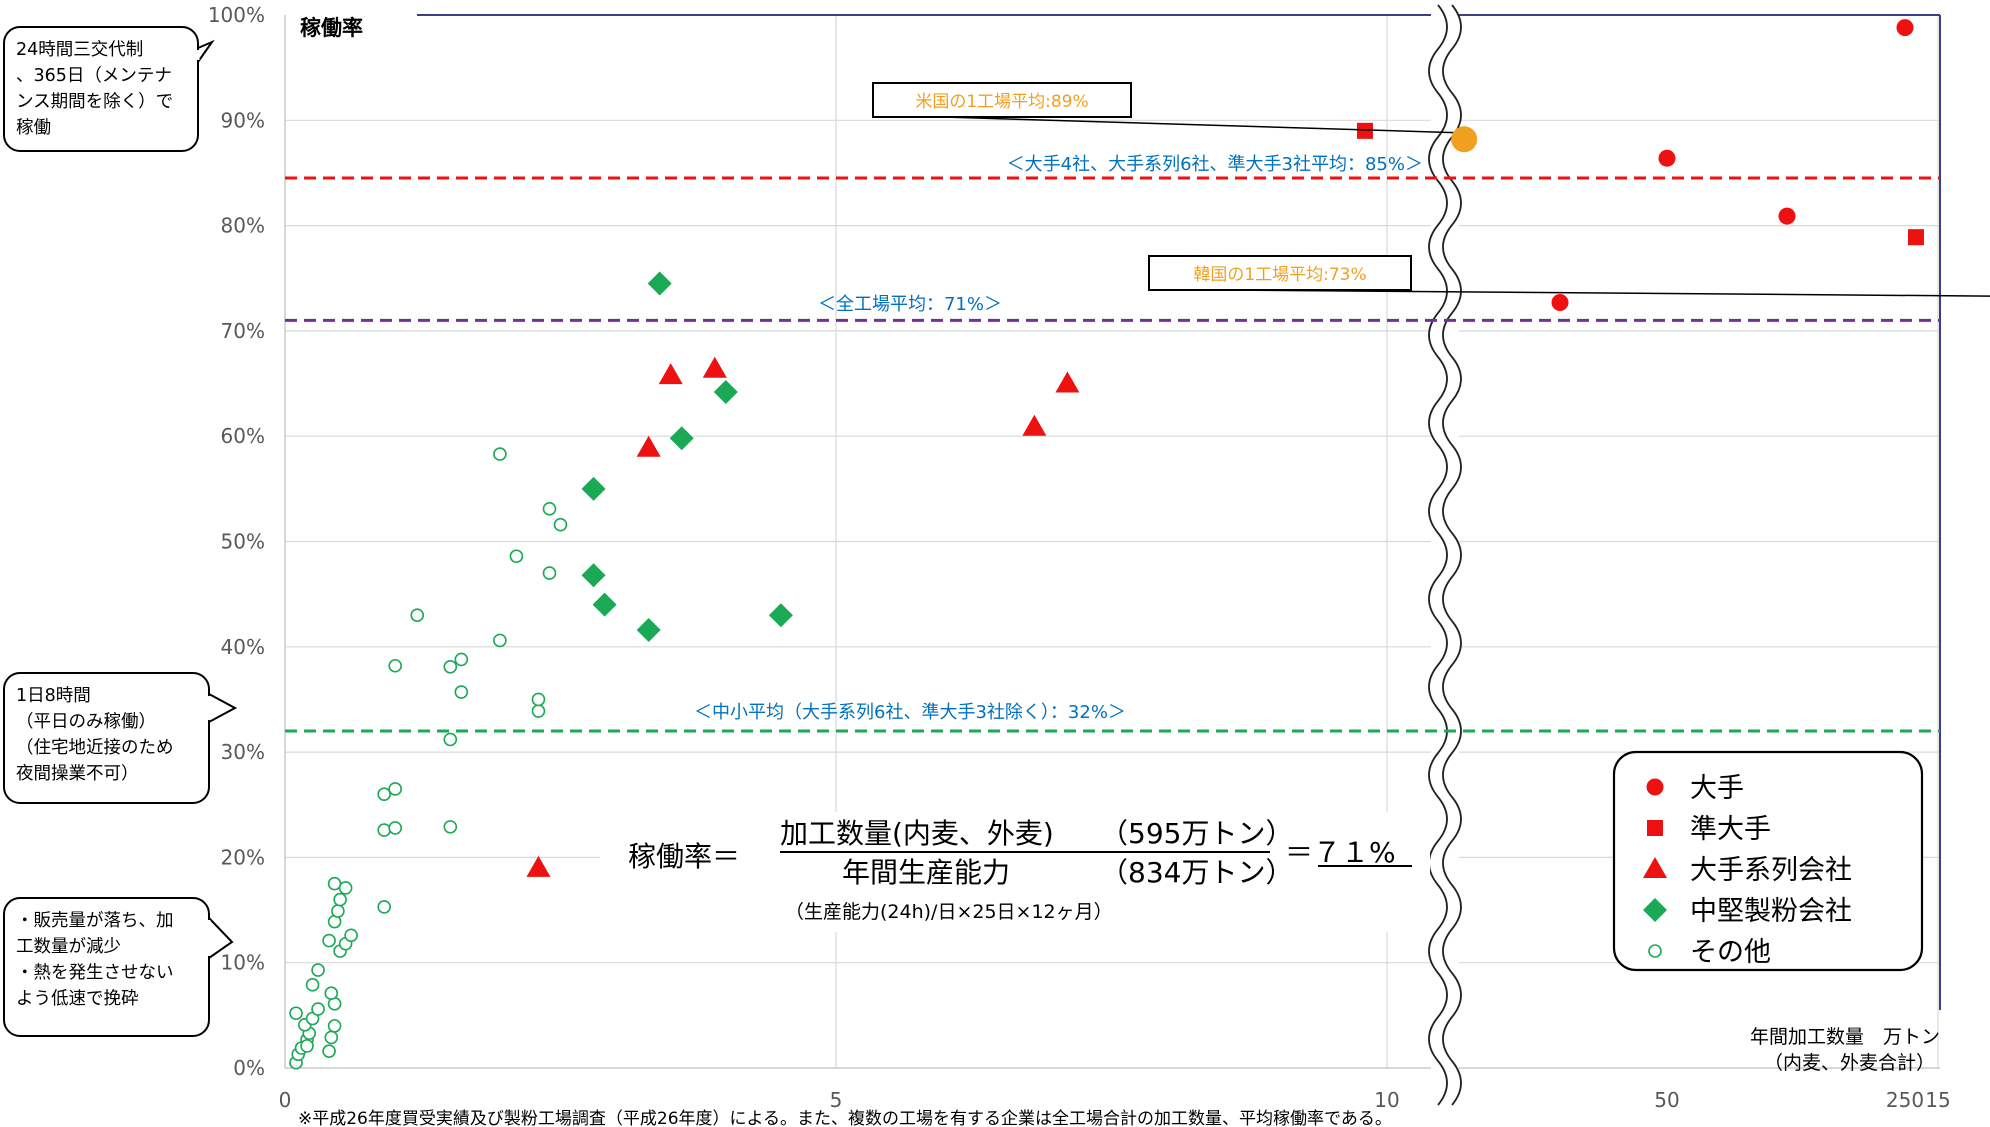  Describe the element at coordinates (53, 696) in the screenshot. I see `annotation-line: 1日8時間` at that location.